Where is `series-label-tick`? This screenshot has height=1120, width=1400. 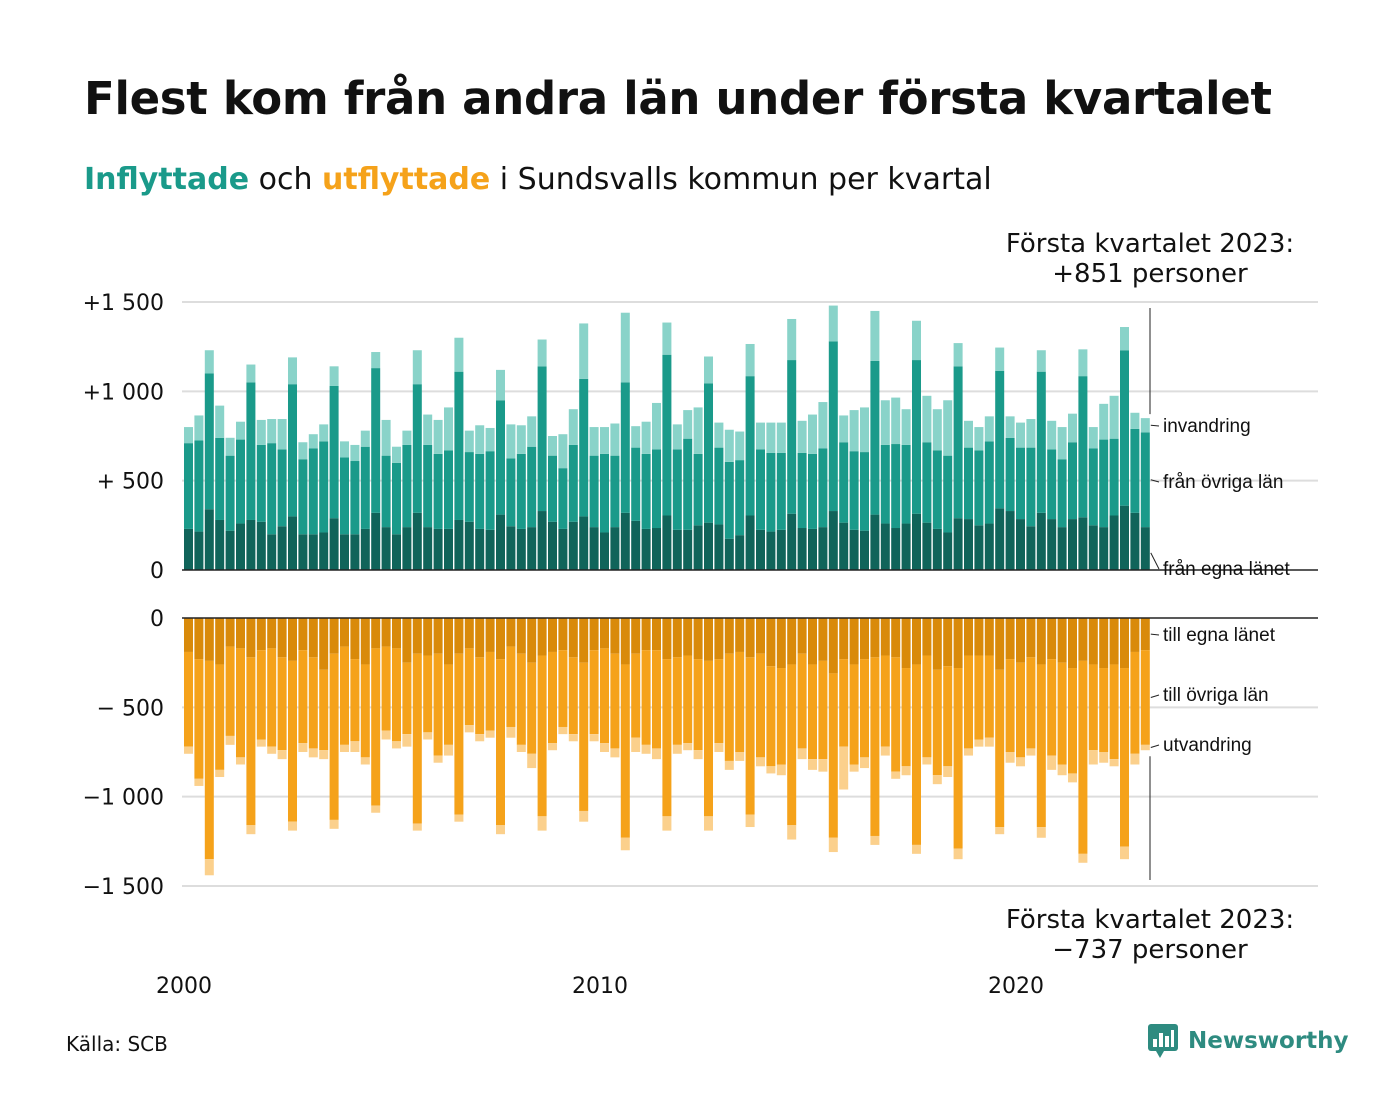
series-label-tick is located at coordinates (1155, 696).